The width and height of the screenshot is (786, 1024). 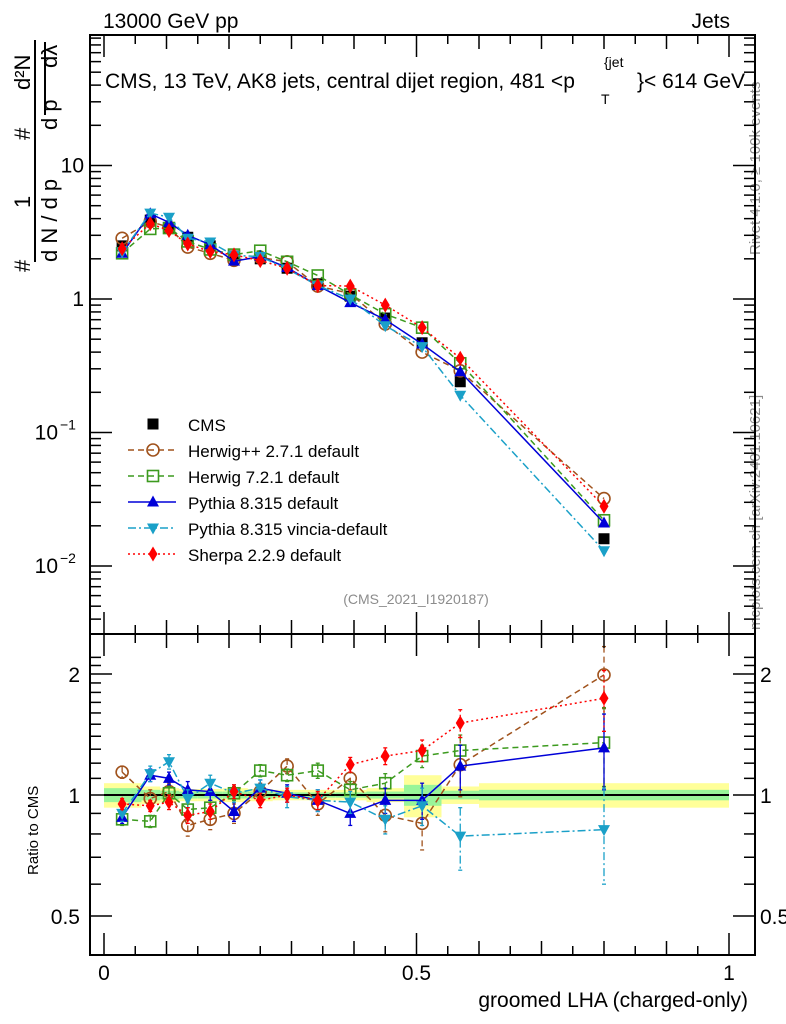 I want to click on ylabel-numerator: d²N, so click(x=22, y=72).